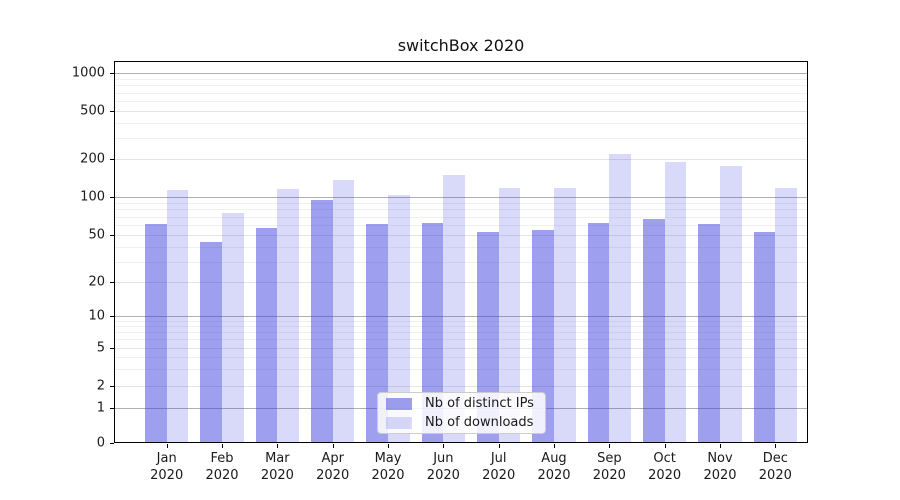 The width and height of the screenshot is (900, 500). I want to click on chart-title: switchBox 2020, so click(461, 45).